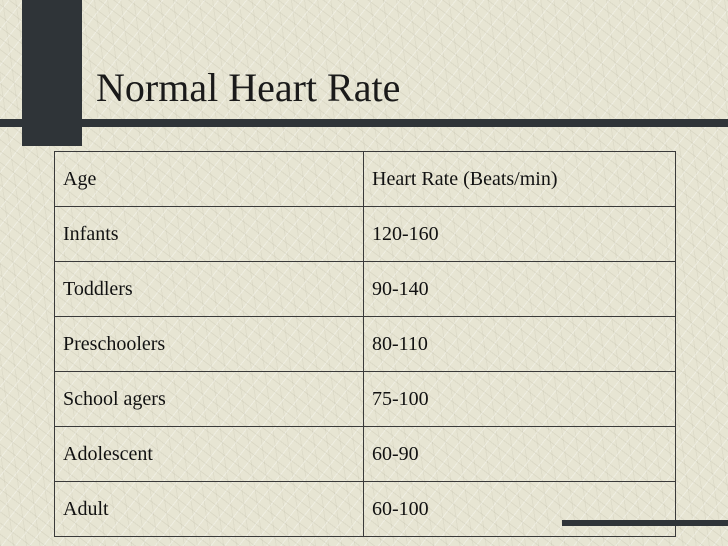  I want to click on footer-accent-bar, so click(645, 523).